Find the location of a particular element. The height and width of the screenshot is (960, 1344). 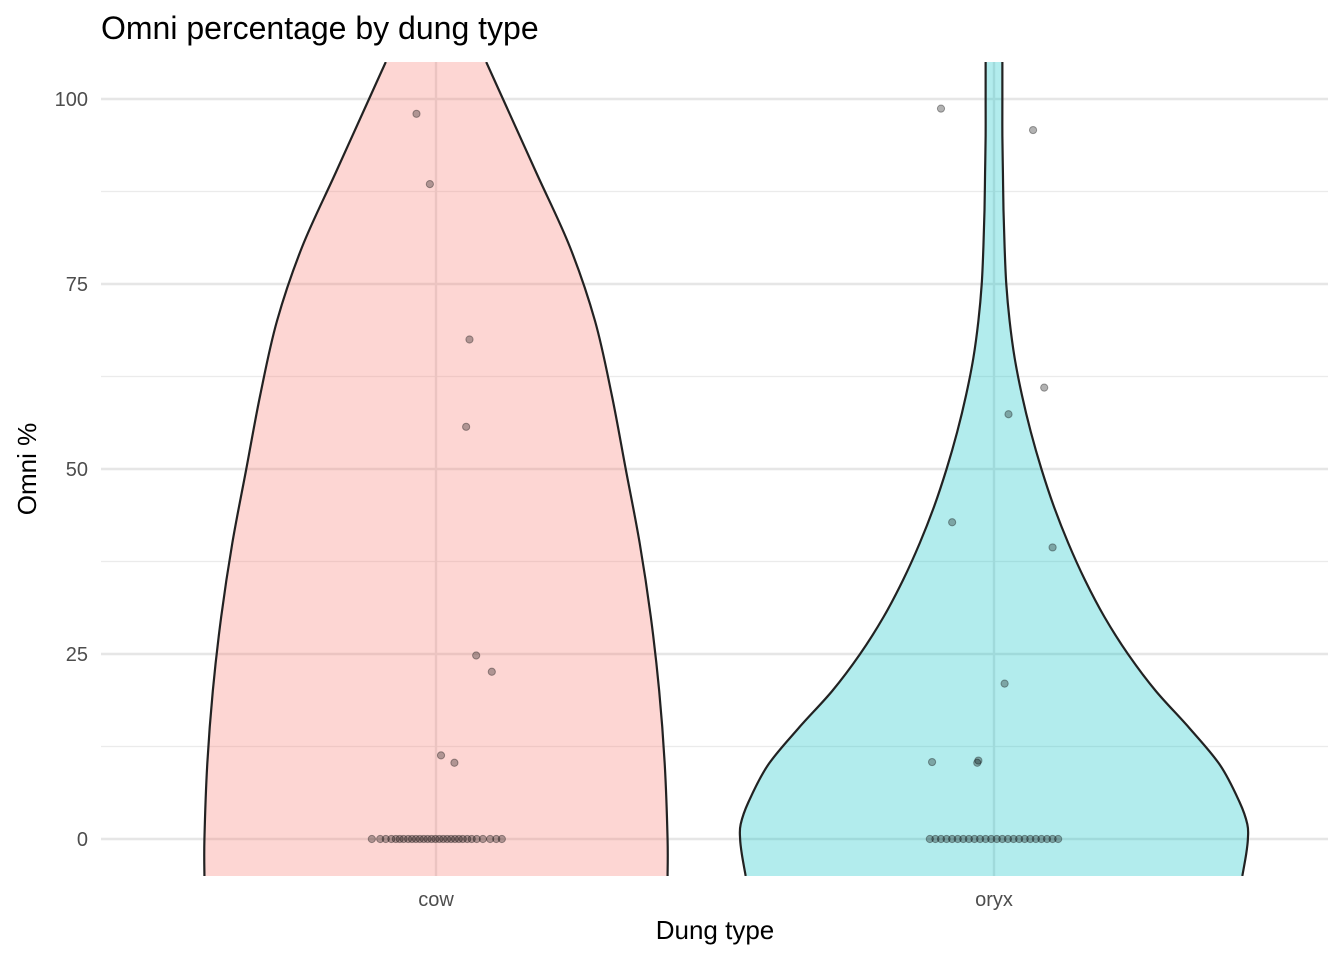

y-tick-label: 50 is located at coordinates (77, 470).